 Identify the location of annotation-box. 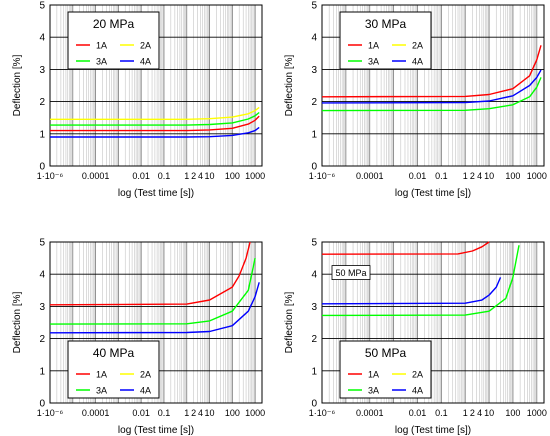
(351, 272).